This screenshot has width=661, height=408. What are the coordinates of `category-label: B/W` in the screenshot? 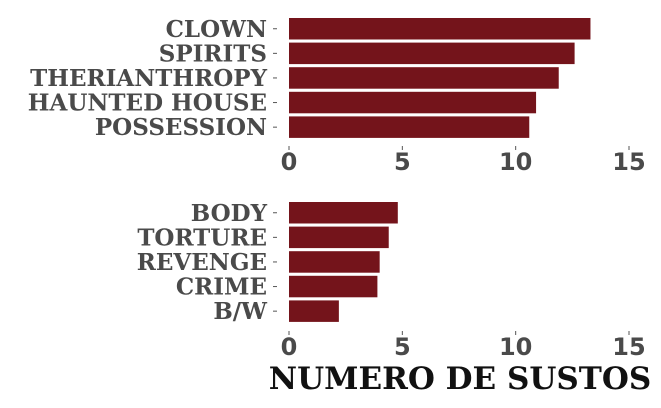 It's located at (240, 311).